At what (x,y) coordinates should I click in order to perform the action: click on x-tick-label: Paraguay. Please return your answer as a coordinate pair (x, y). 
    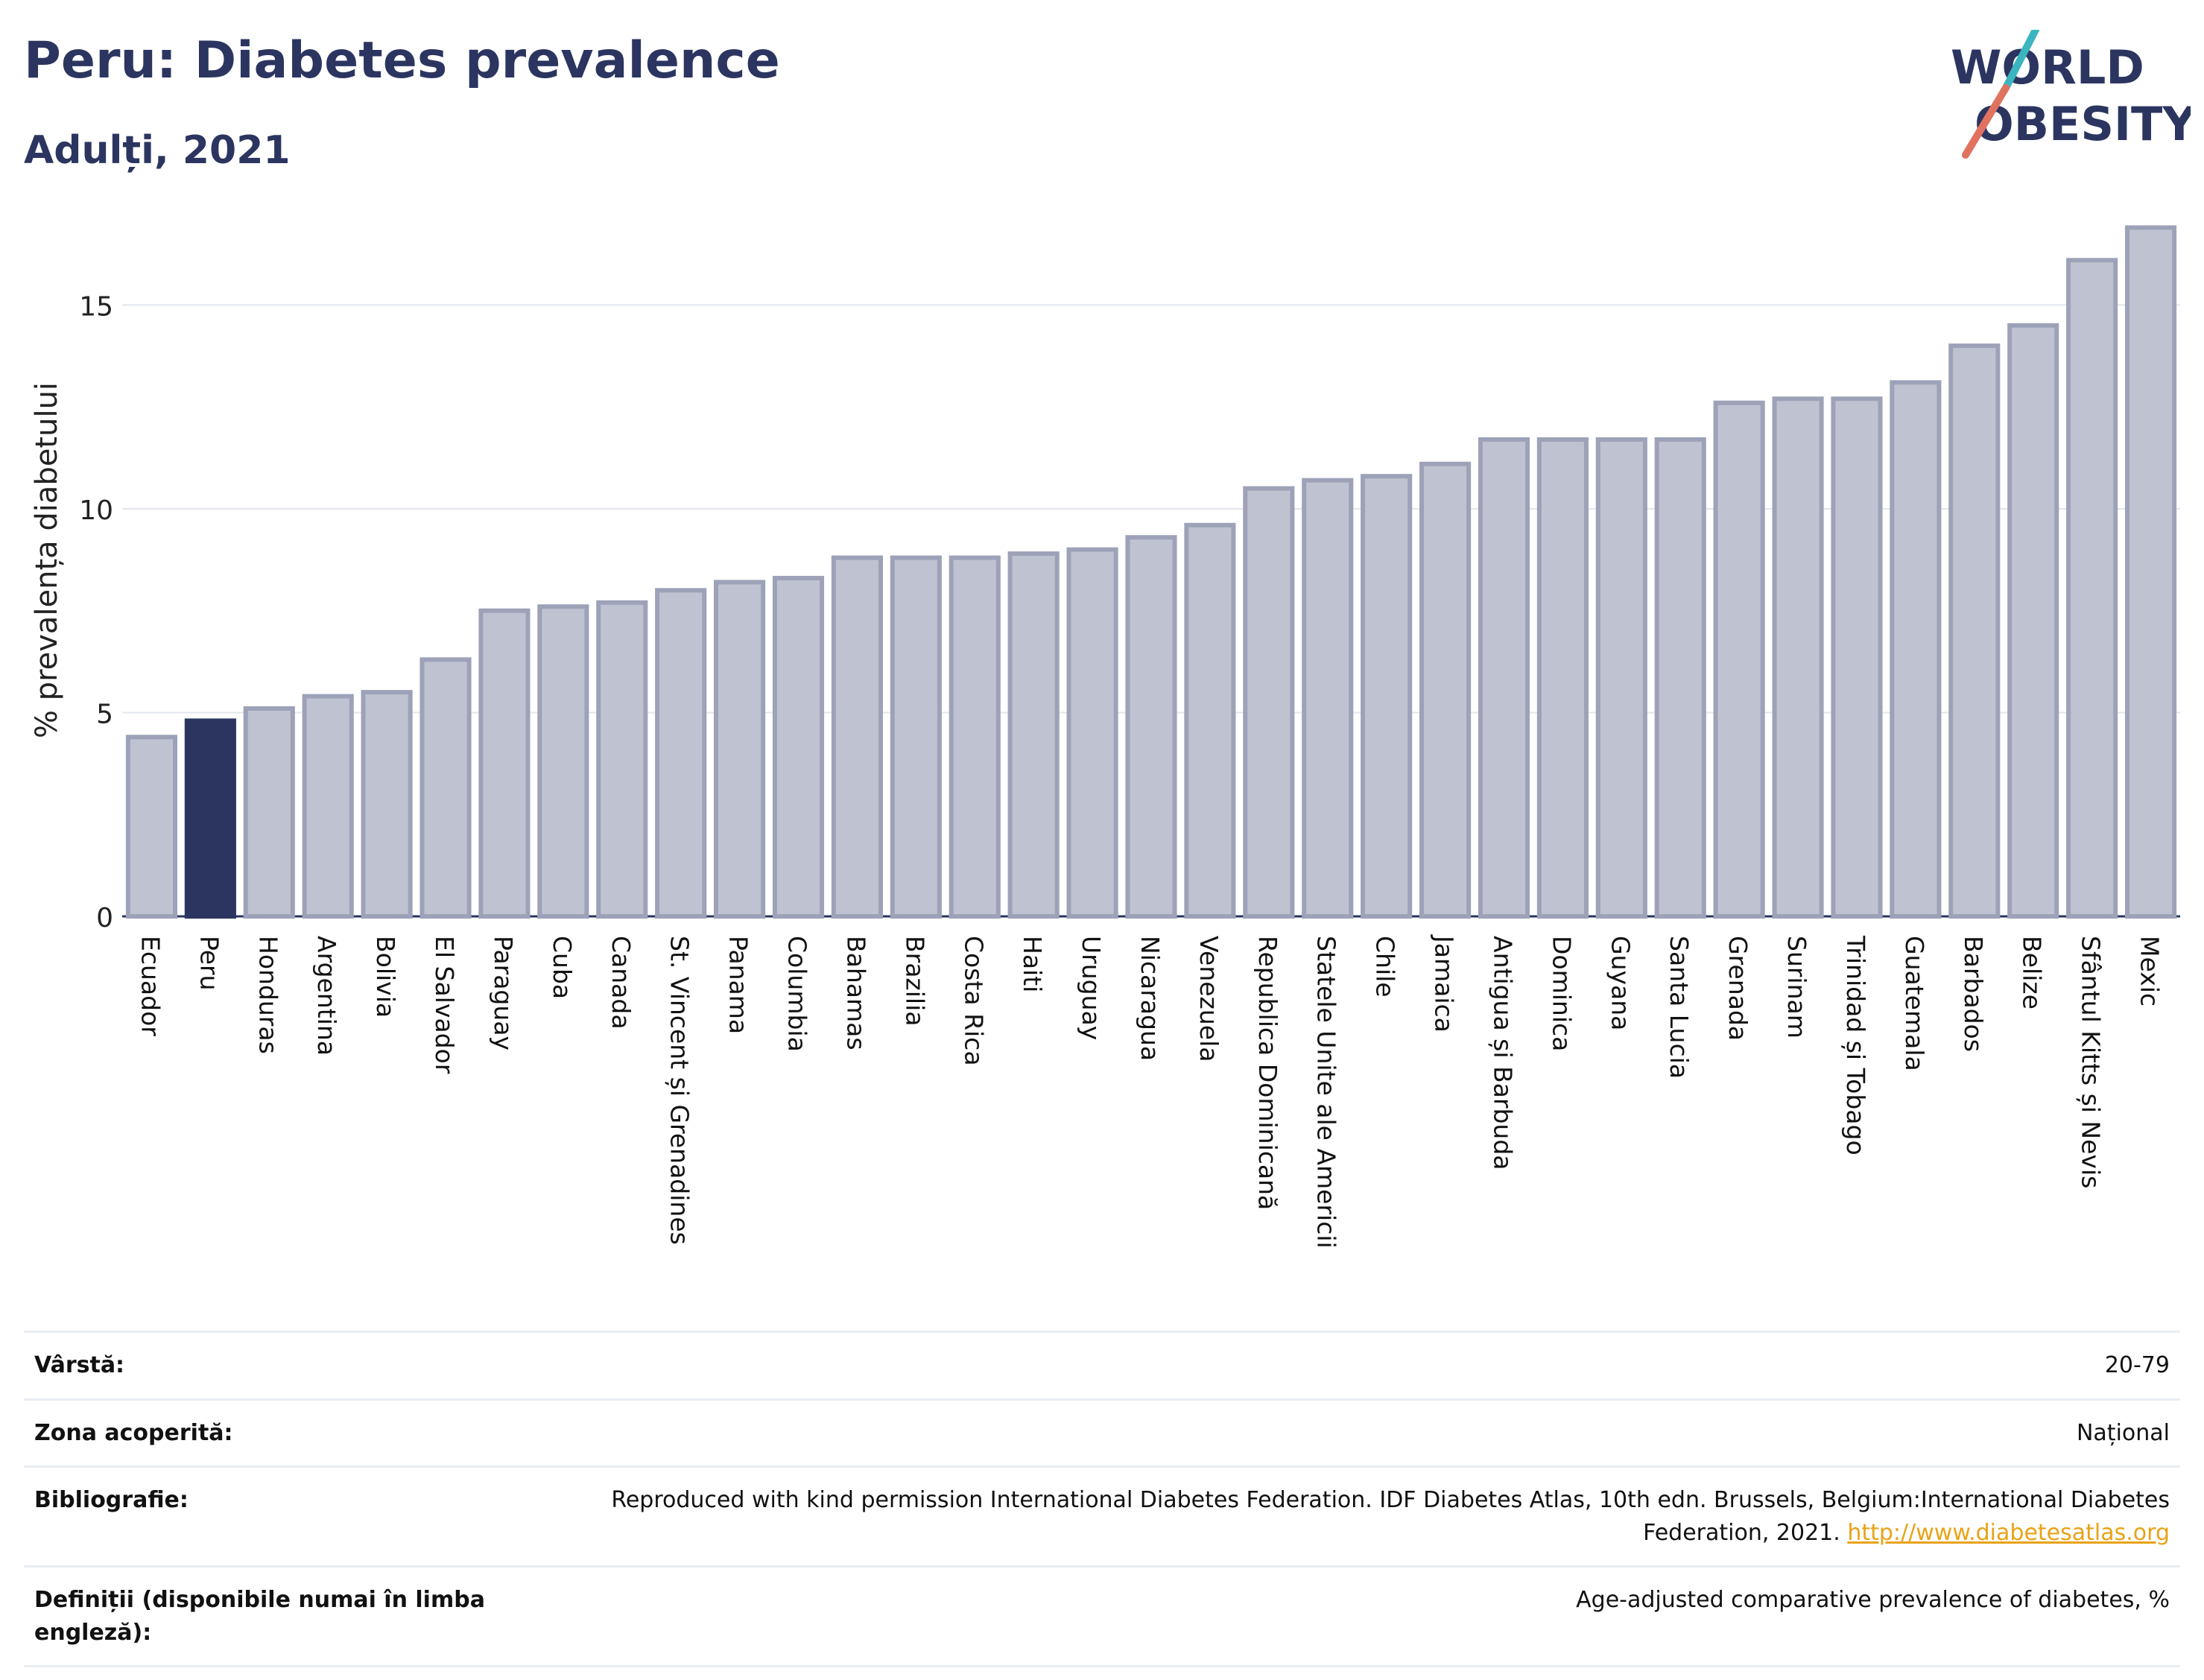
    Looking at the image, I should click on (503, 993).